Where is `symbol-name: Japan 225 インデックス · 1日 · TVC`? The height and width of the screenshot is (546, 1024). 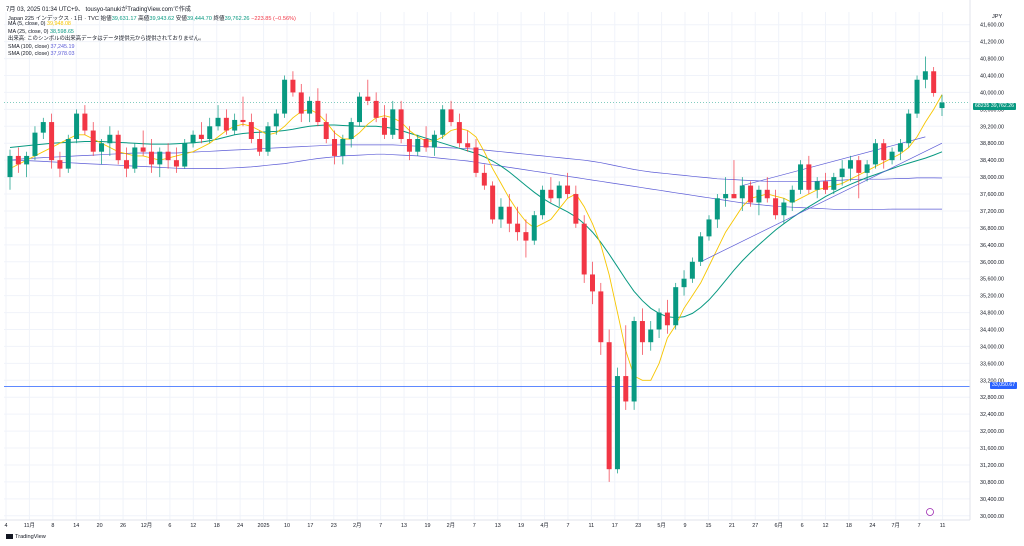
symbol-name: Japan 225 インデックス · 1日 · TVC is located at coordinates (53, 19).